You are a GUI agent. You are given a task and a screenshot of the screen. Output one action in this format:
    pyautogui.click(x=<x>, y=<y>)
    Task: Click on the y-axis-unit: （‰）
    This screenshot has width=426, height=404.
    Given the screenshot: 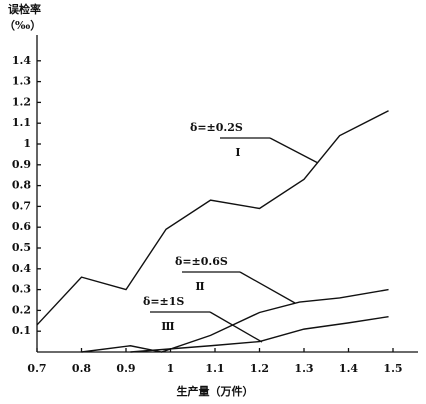 What is the action you would take?
    pyautogui.click(x=22, y=25)
    